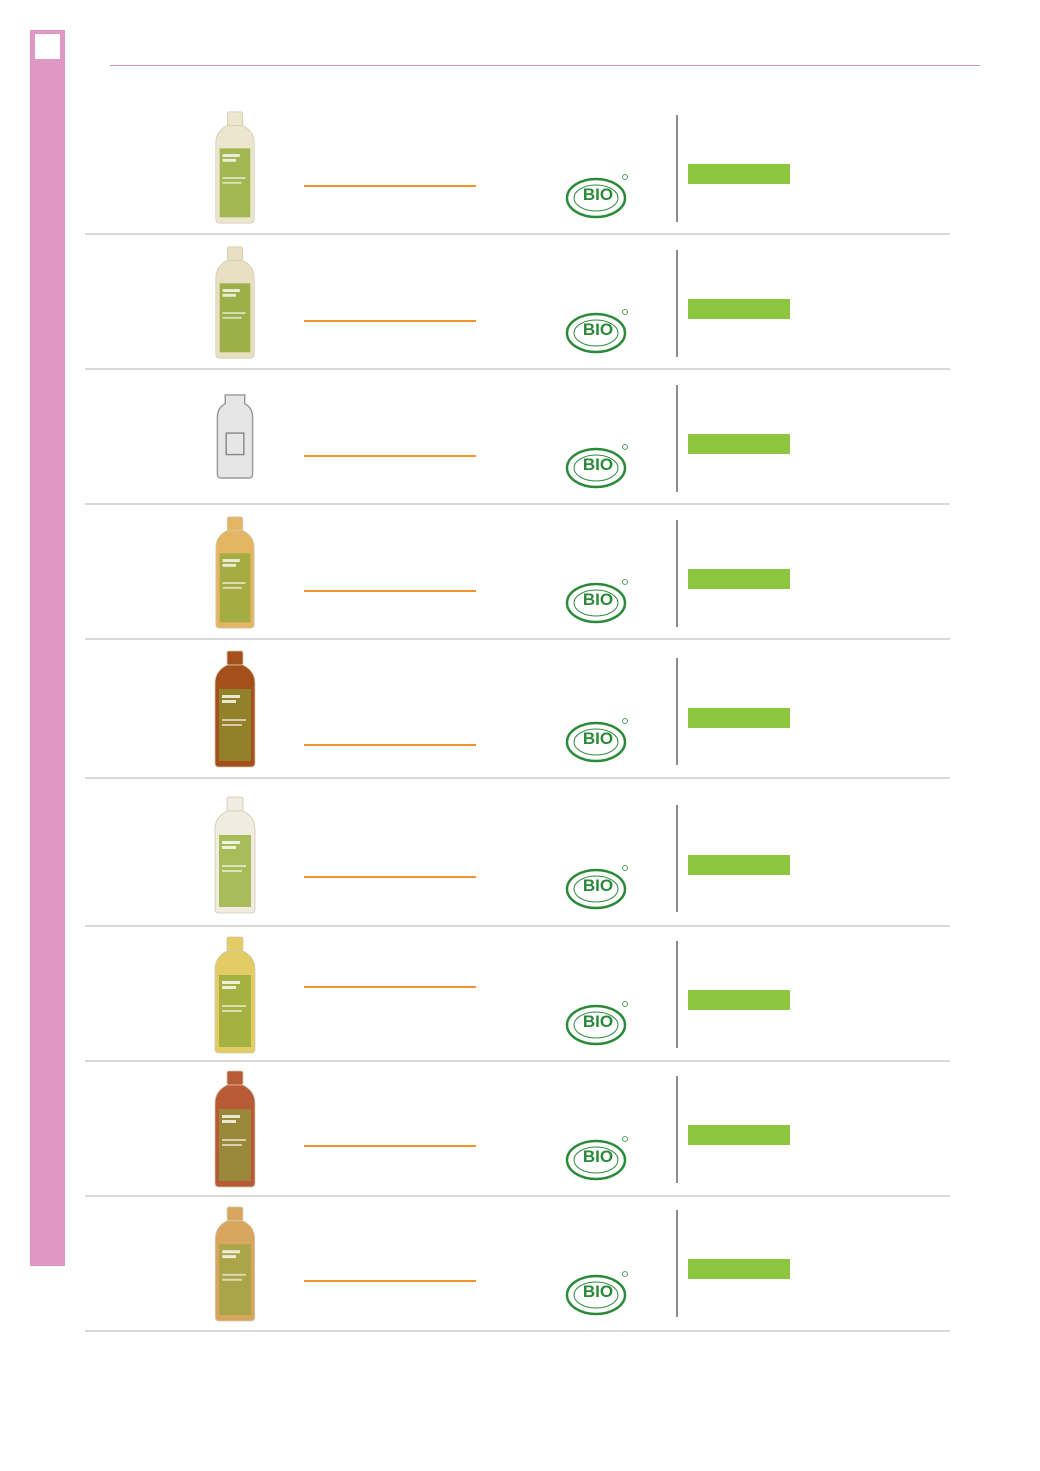 Image resolution: width=1040 pixels, height=1471 pixels. What do you see at coordinates (545, 65) in the screenshot?
I see `header-rule` at bounding box center [545, 65].